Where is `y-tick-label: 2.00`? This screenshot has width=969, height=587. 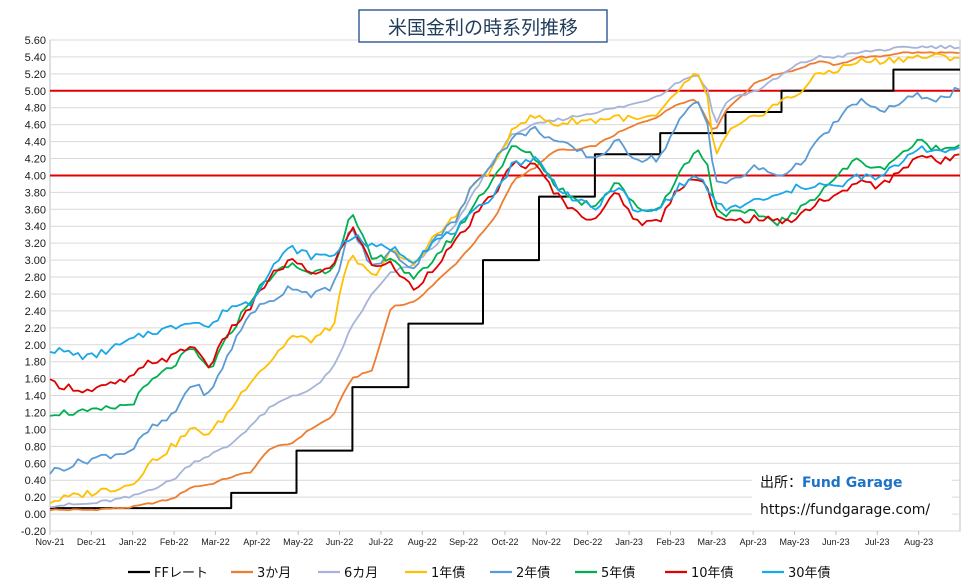 y-tick-label: 2.00 is located at coordinates (35, 346).